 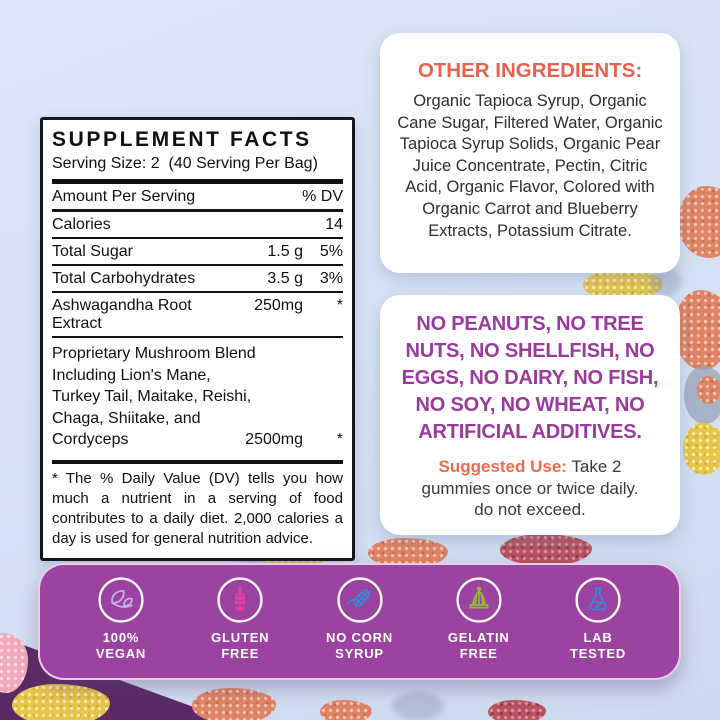 What do you see at coordinates (185, 163) in the screenshot?
I see `serving-size-line: Serving Size: 2 (40 Serving Per Bag)` at bounding box center [185, 163].